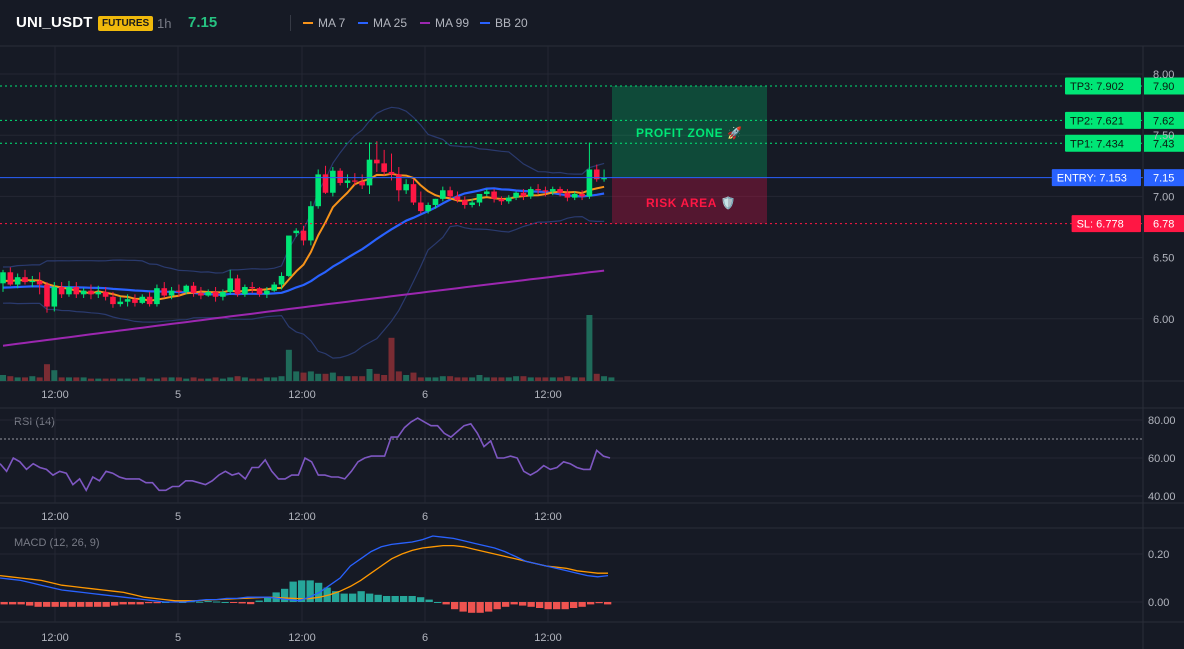  I want to click on legend-ma25: MA 25, so click(382, 23).